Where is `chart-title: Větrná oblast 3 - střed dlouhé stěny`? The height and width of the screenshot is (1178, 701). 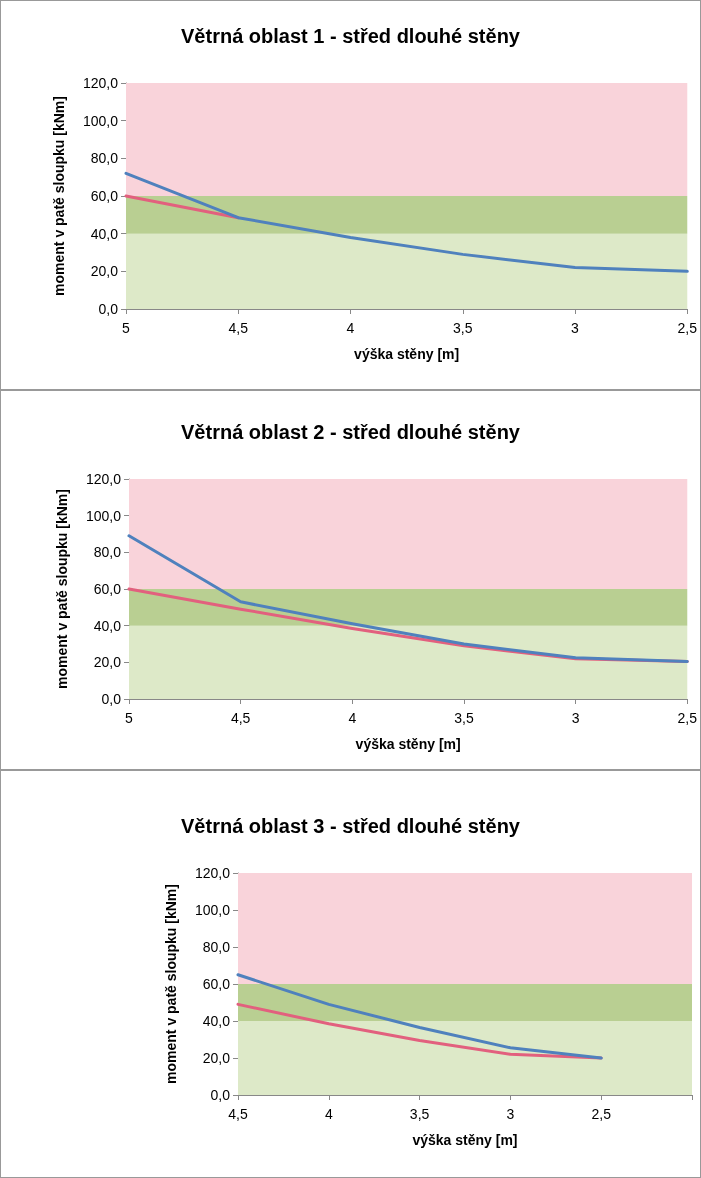
chart-title: Větrná oblast 3 - střed dlouhé stěny is located at coordinates (351, 826).